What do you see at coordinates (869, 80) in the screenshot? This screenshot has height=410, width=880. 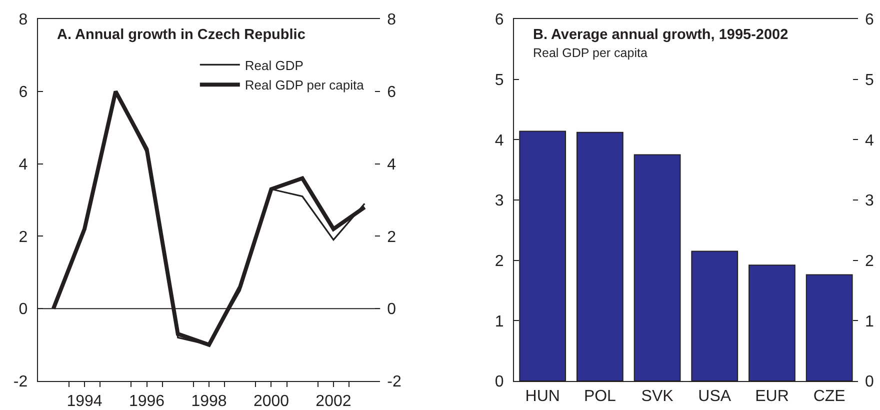 I see `y2-tick-label: 5` at bounding box center [869, 80].